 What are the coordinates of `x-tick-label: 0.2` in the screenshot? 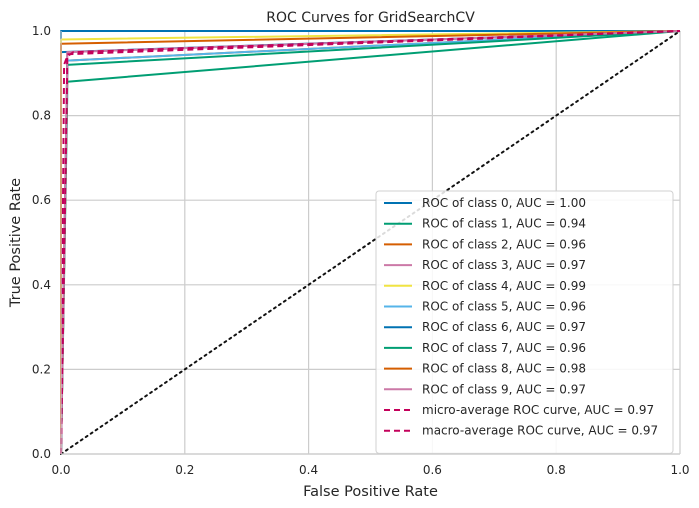 It's located at (184, 470).